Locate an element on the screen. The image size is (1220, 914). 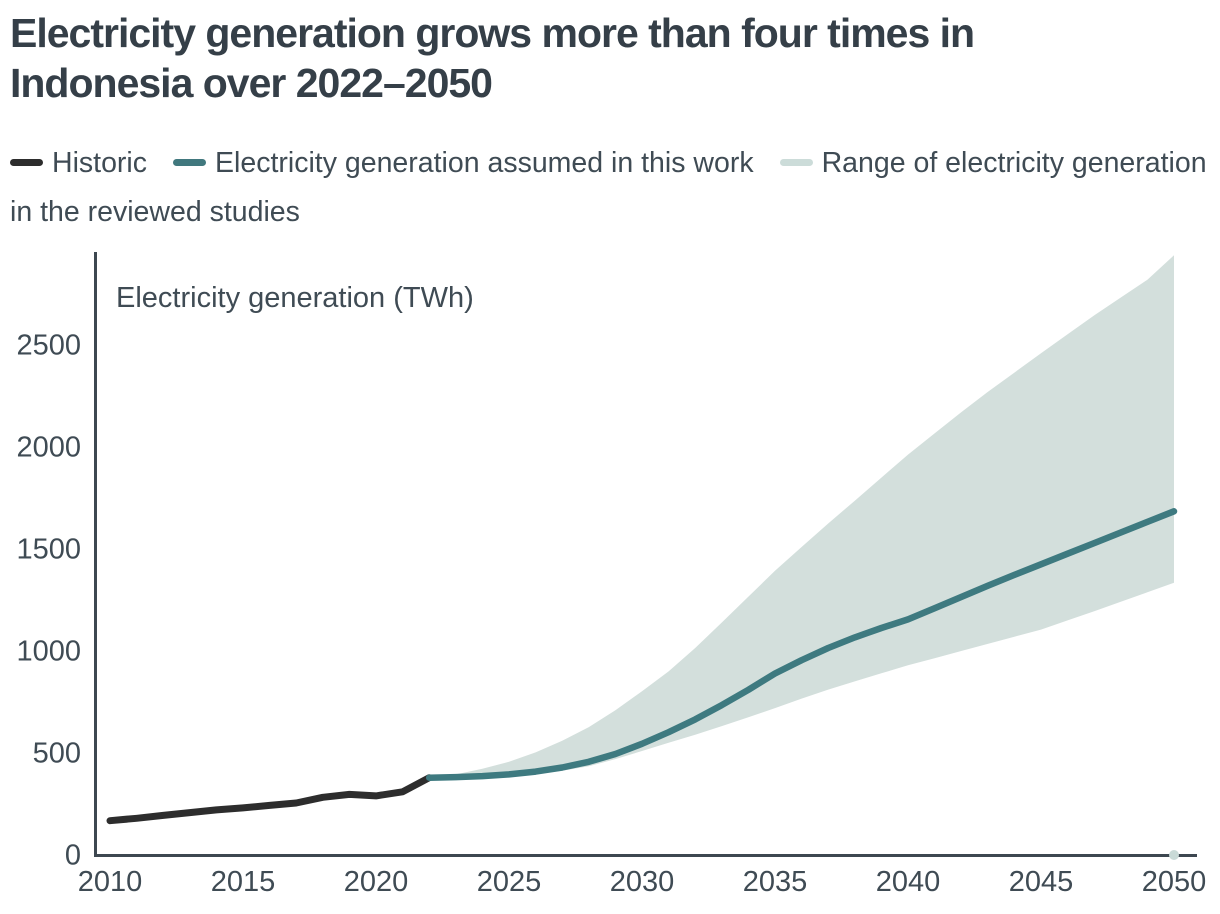
y-tick-label: 1500 is located at coordinates (48, 550).